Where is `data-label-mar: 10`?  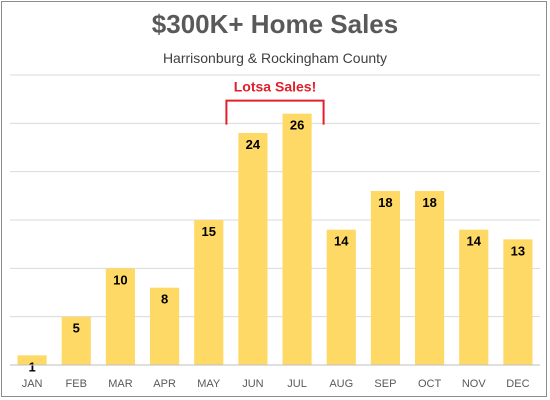
data-label-mar: 10 is located at coordinates (120, 279).